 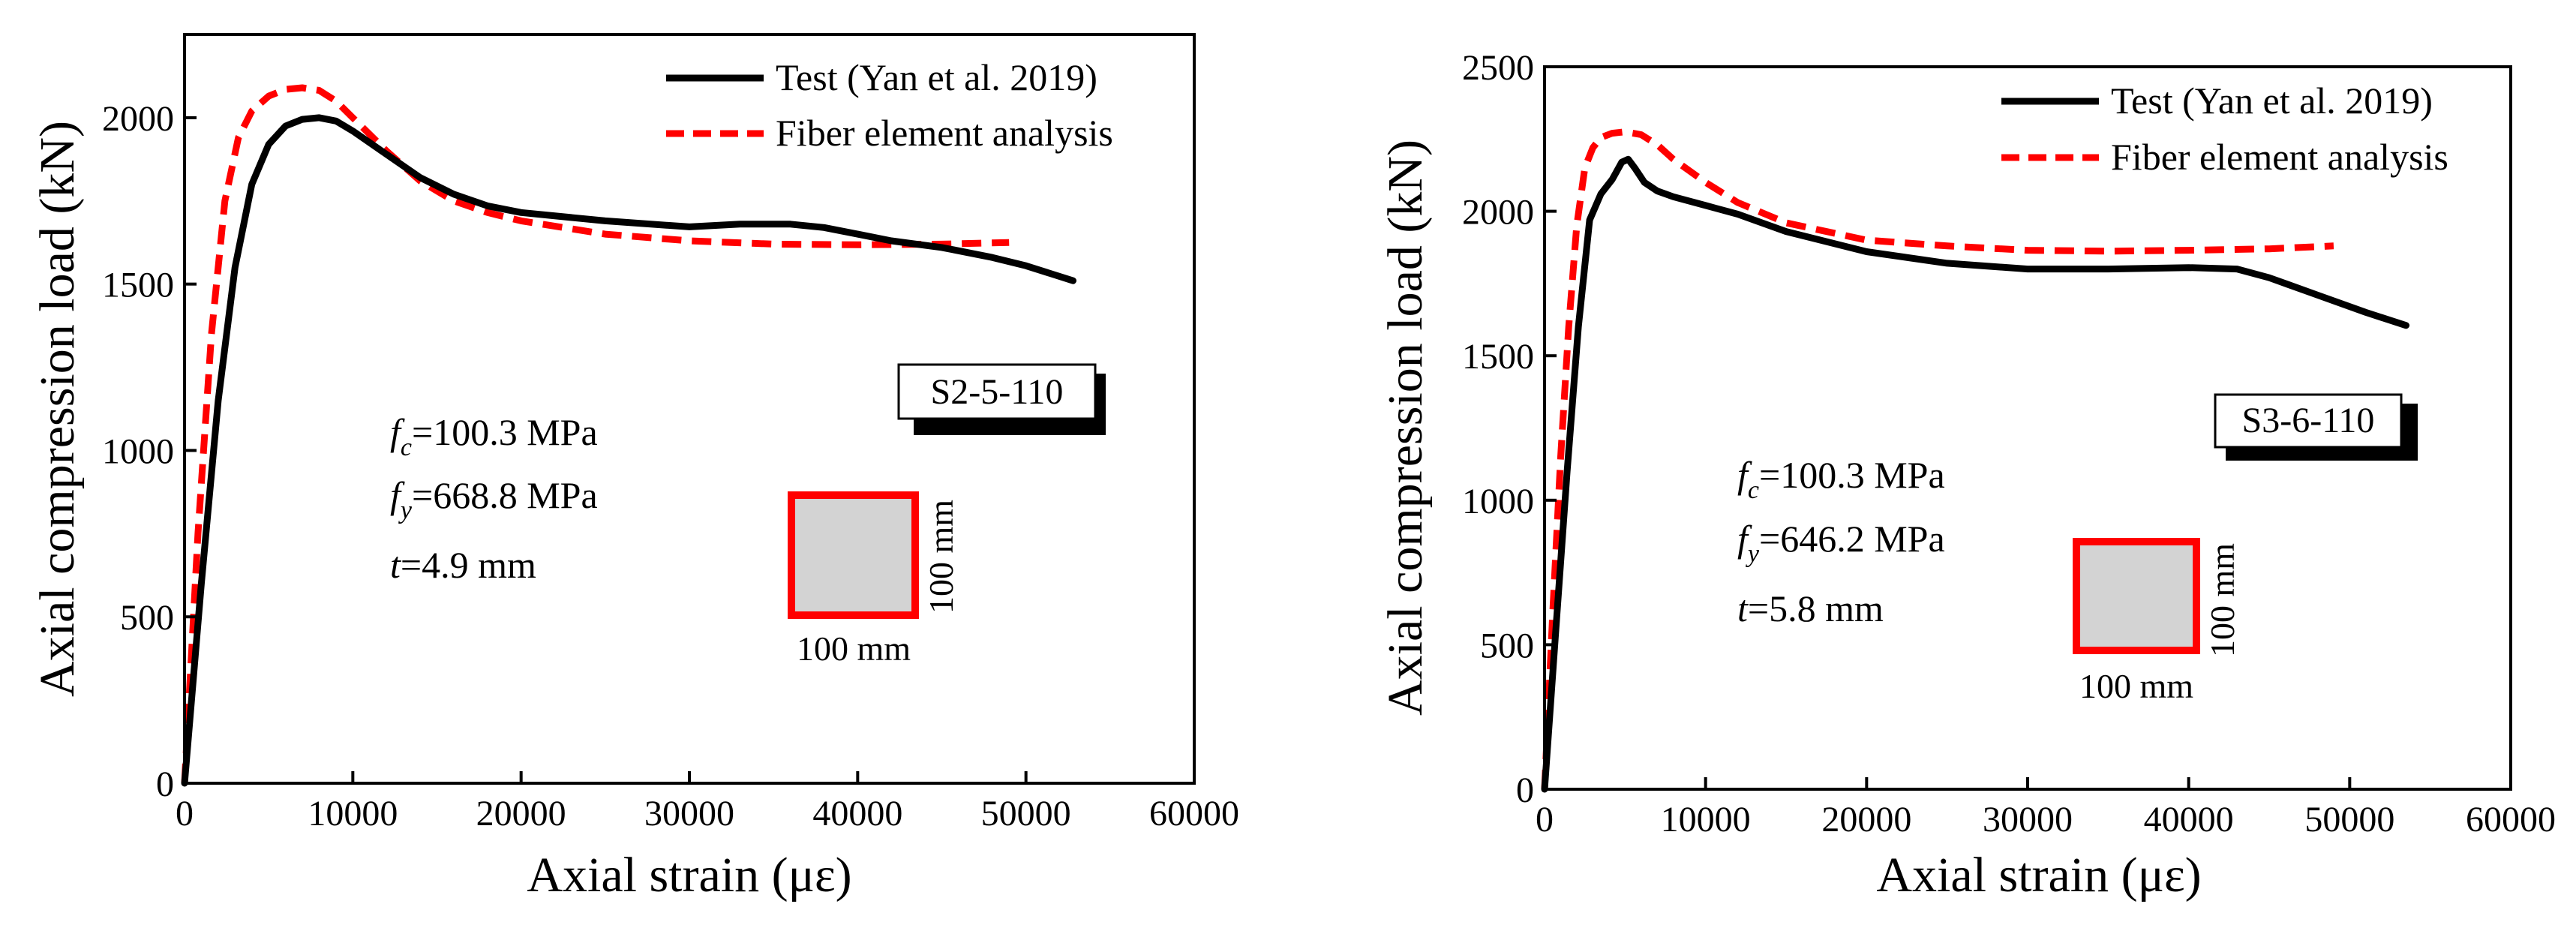 I want to click on left-y-tick-label: 1000, so click(x=138, y=451).